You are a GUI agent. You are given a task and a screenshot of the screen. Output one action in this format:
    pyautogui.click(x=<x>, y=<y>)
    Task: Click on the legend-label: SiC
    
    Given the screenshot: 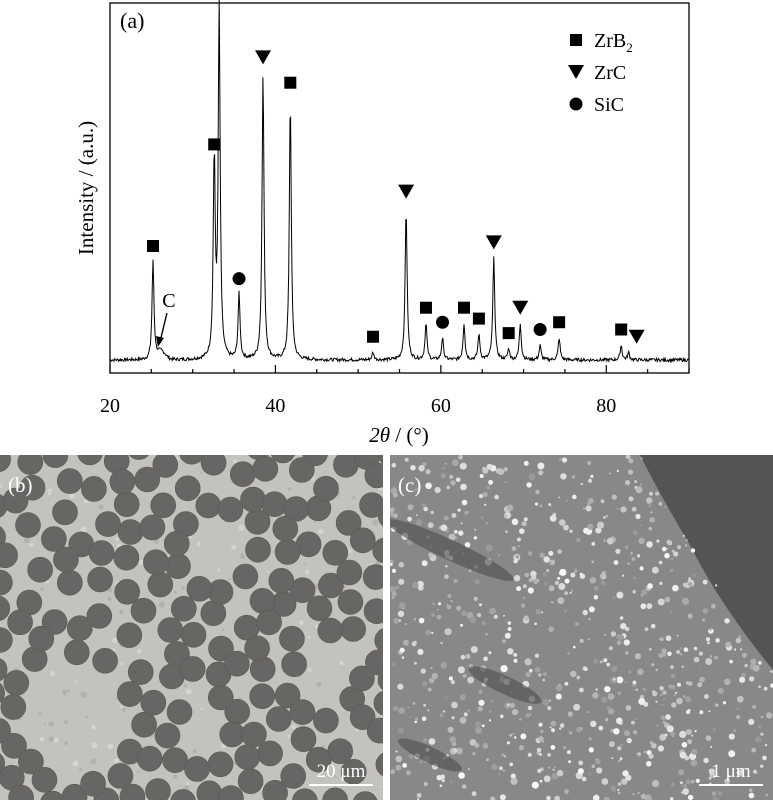 What is the action you would take?
    pyautogui.click(x=609, y=105)
    